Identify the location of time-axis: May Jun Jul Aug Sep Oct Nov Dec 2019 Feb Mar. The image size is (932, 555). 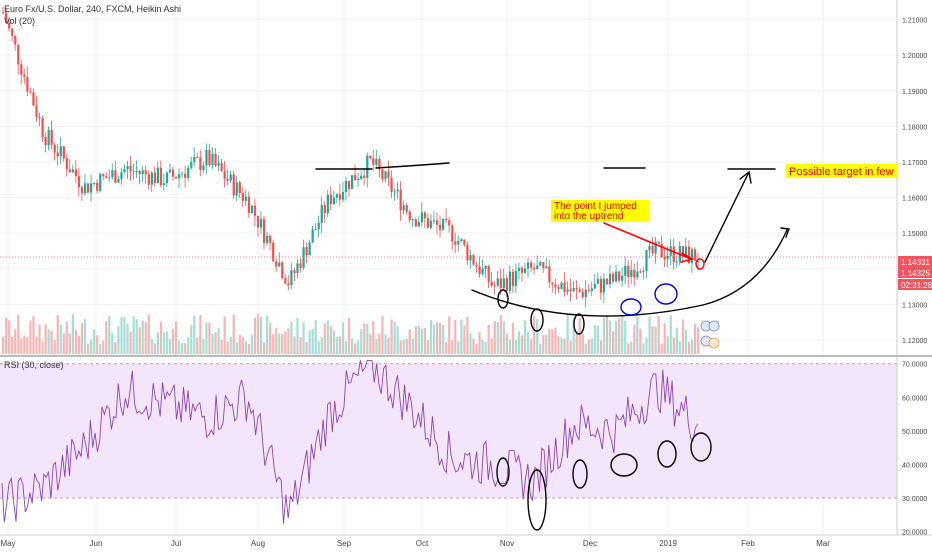
(415, 543).